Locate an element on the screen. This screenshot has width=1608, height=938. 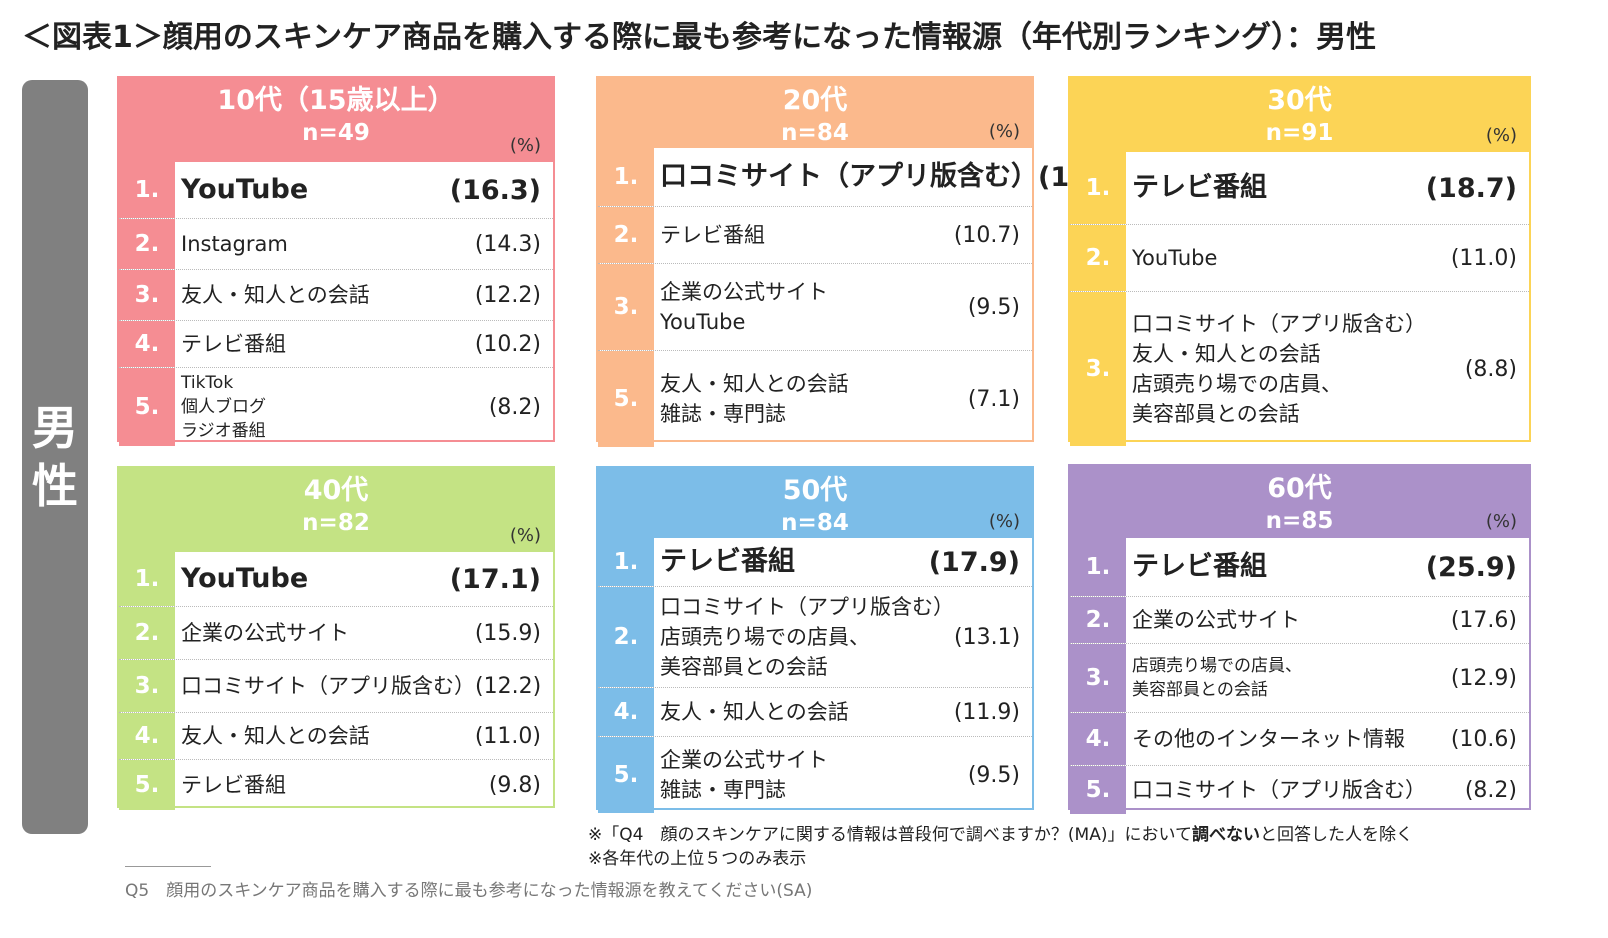
source-names: TikTok 個人ブログ ラジオ番組 is located at coordinates (223, 407).